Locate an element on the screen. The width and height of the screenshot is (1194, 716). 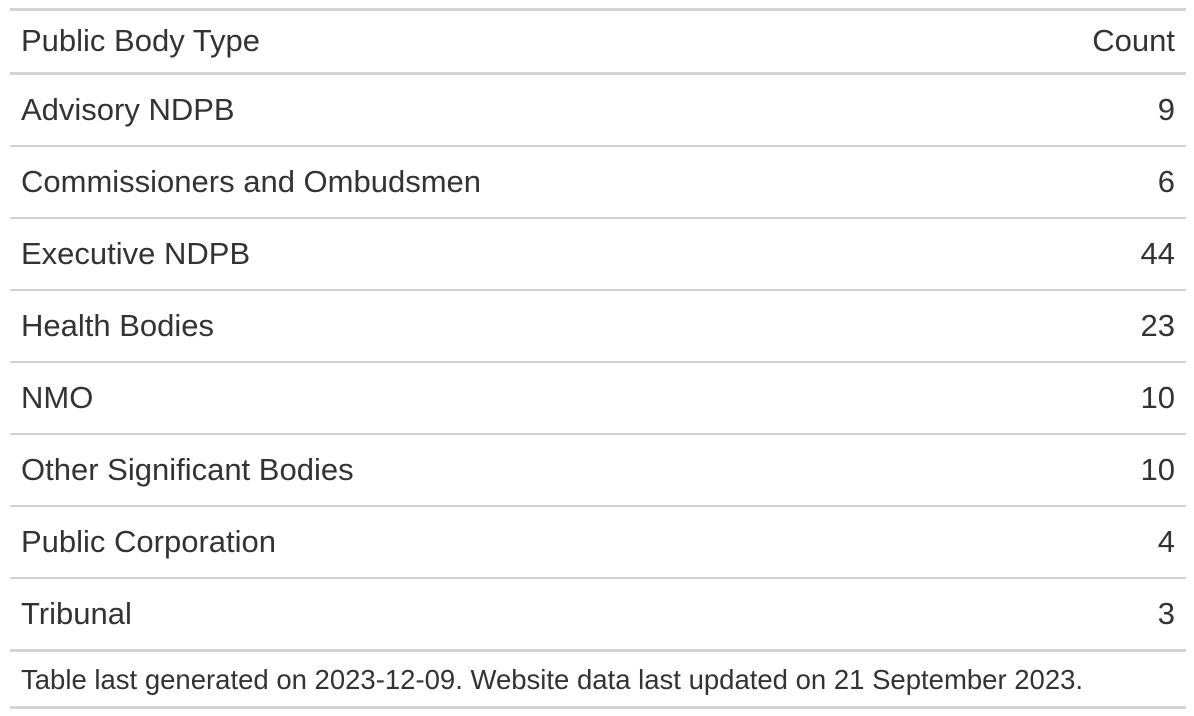
header-count: Count is located at coordinates (1081, 42).